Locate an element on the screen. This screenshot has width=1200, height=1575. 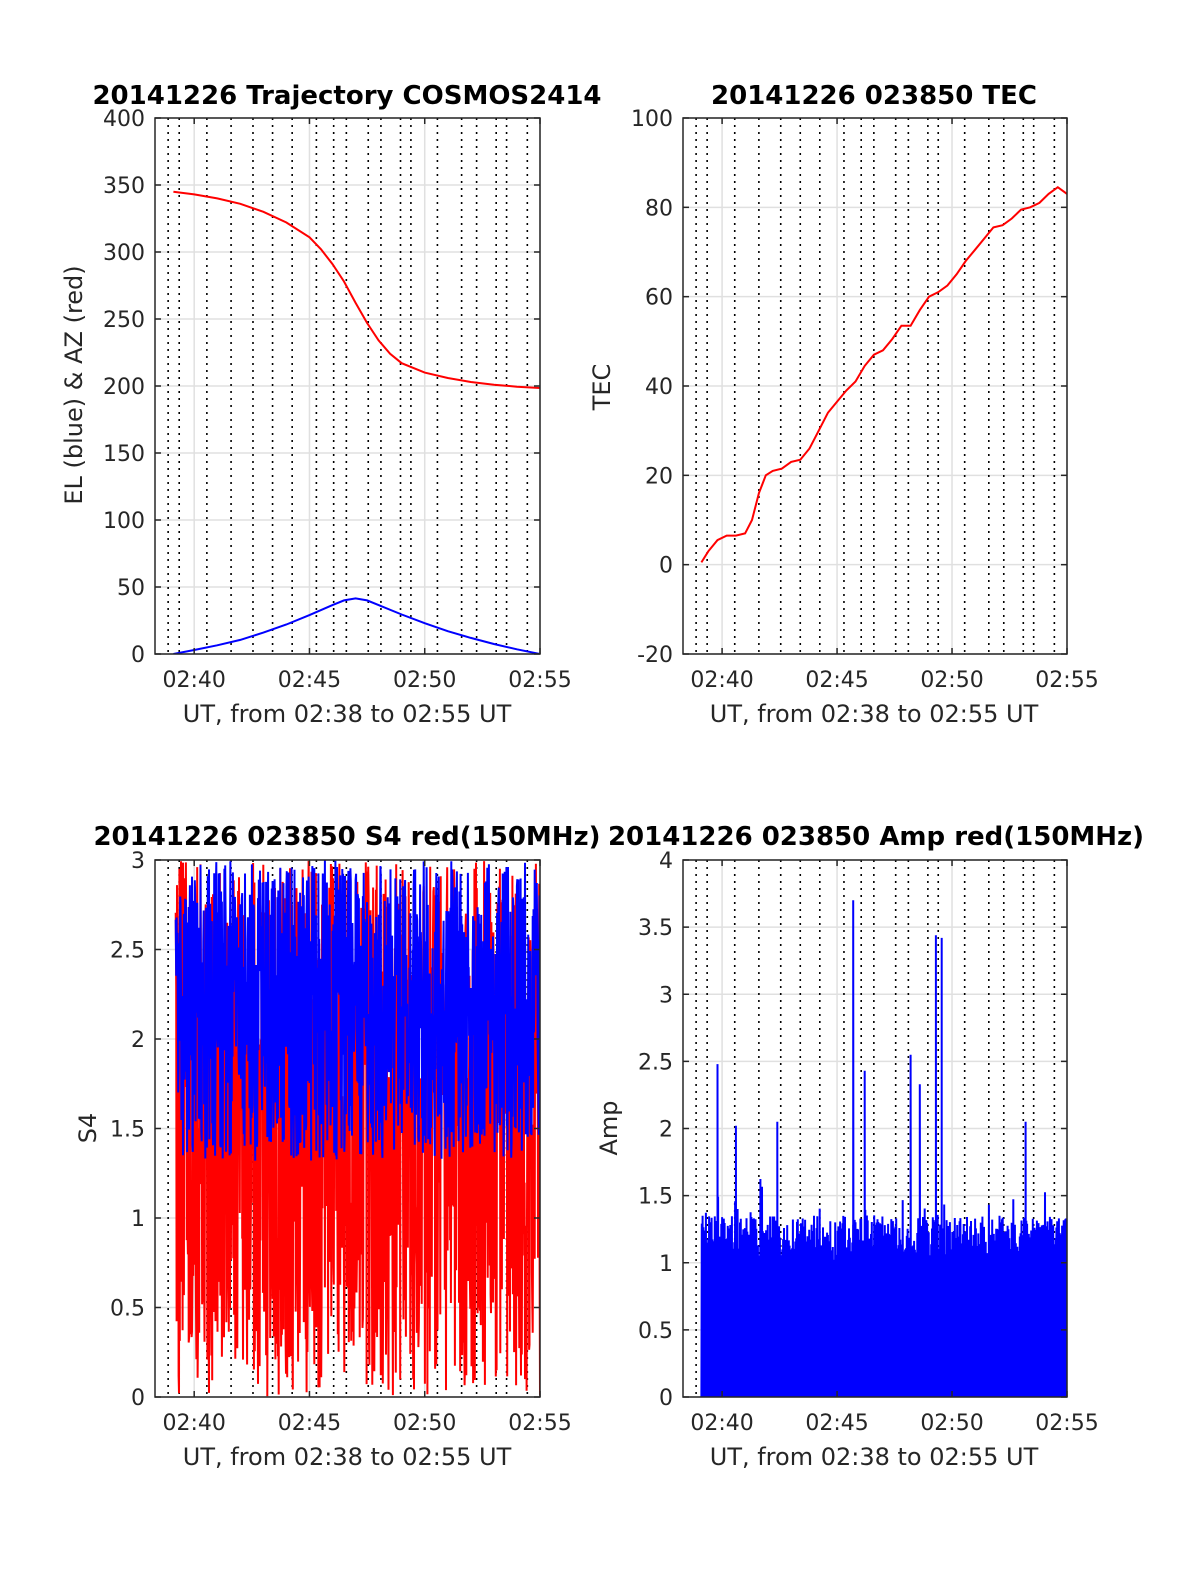
tec-ylabel: TEC is located at coordinates (602, 388).